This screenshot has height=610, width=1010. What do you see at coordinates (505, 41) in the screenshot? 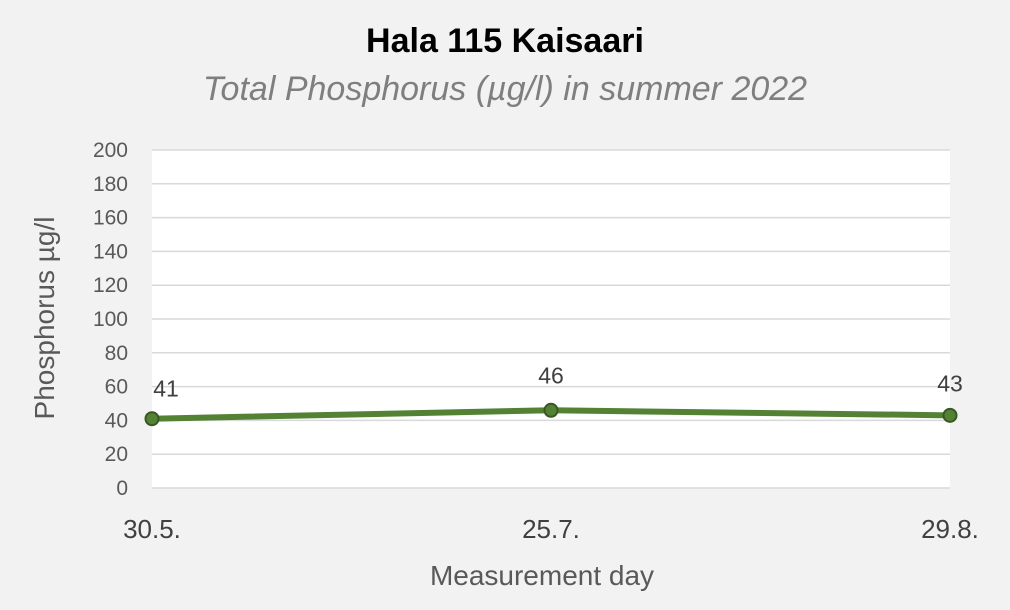
I see `chart-title: Hala 115 Kaisaari` at bounding box center [505, 41].